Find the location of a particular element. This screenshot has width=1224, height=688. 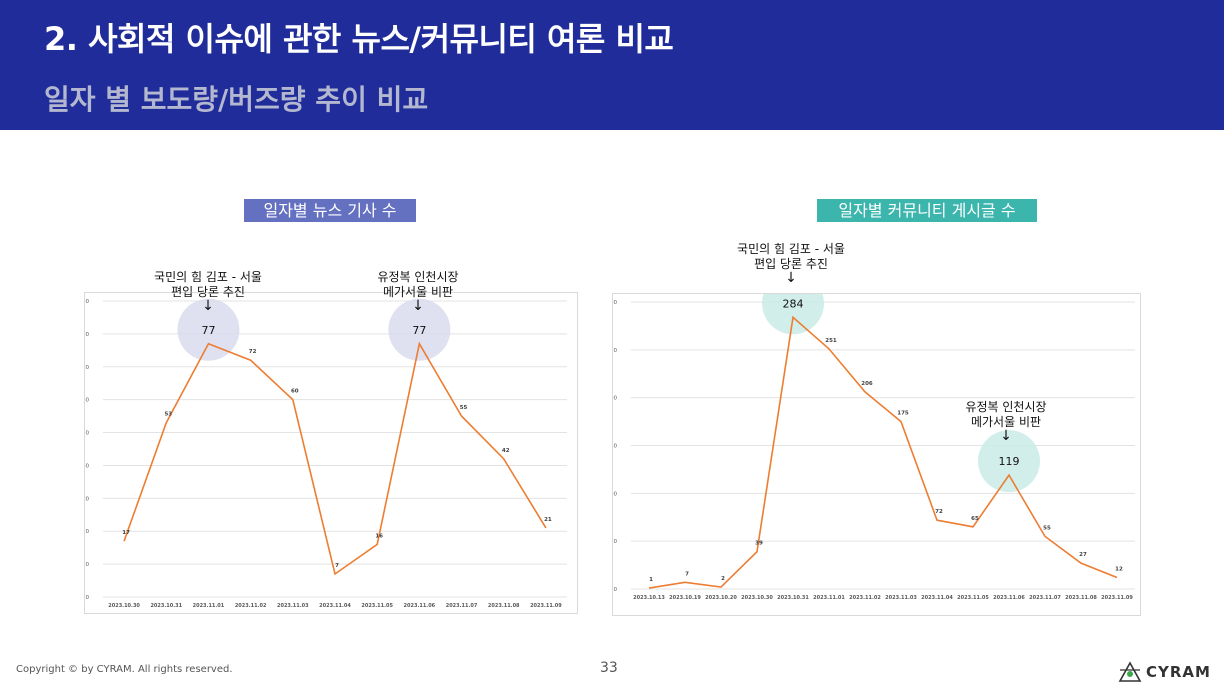

community-data-label: 1 is located at coordinates (651, 580).